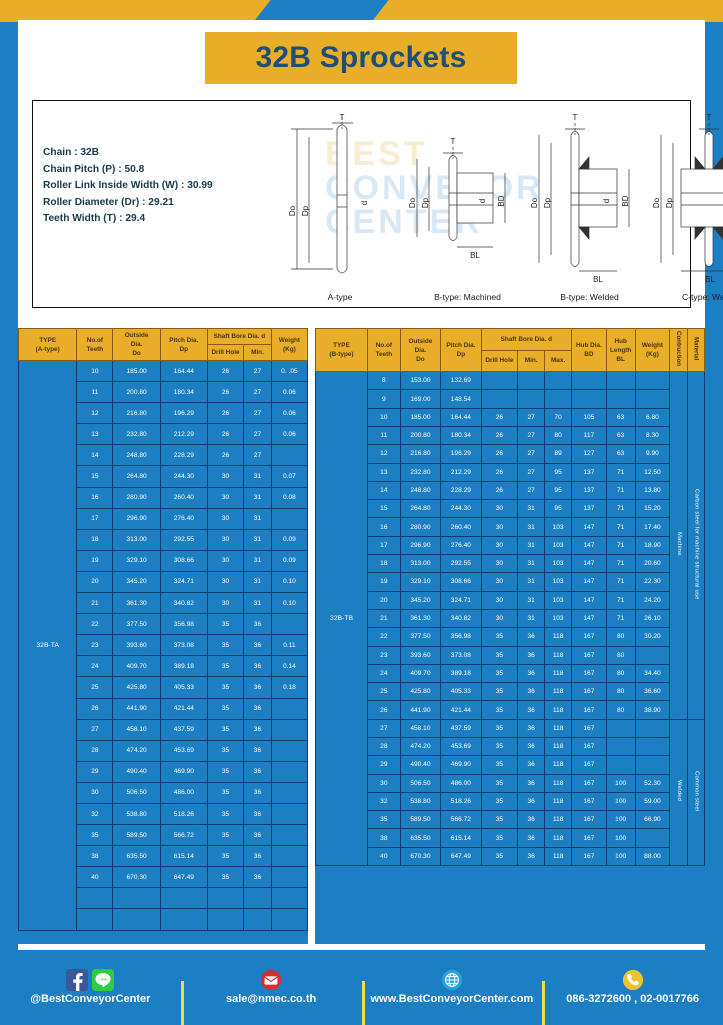  I want to click on email-icon, so click(271, 980).